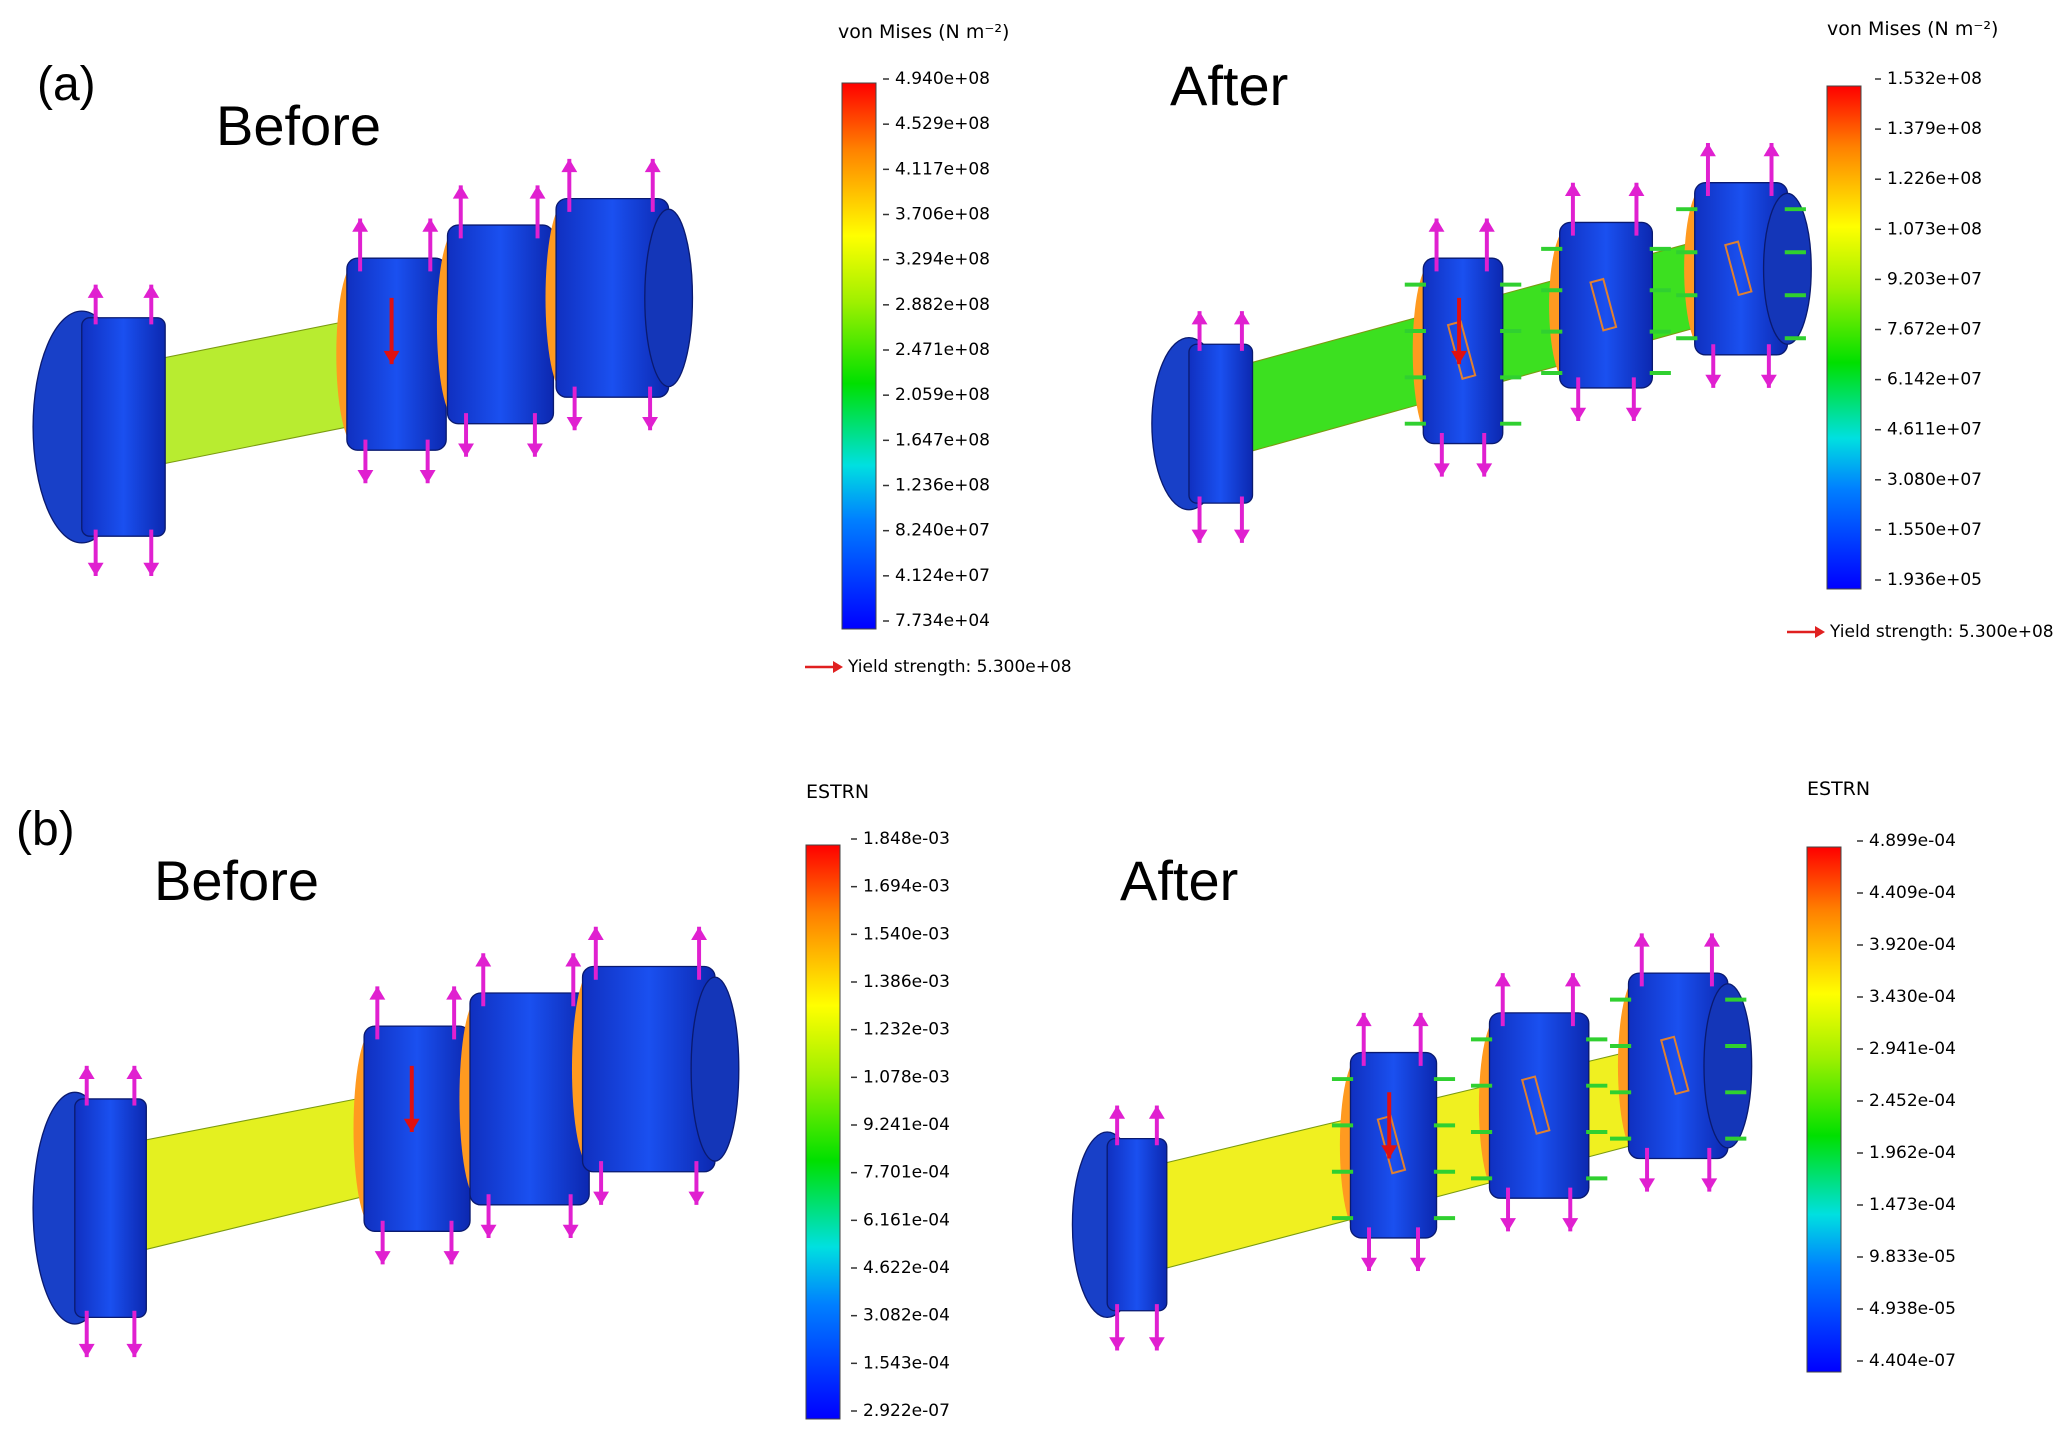  What do you see at coordinates (942, 260) in the screenshot?
I see `legend-tick-label: 3.294e+08` at bounding box center [942, 260].